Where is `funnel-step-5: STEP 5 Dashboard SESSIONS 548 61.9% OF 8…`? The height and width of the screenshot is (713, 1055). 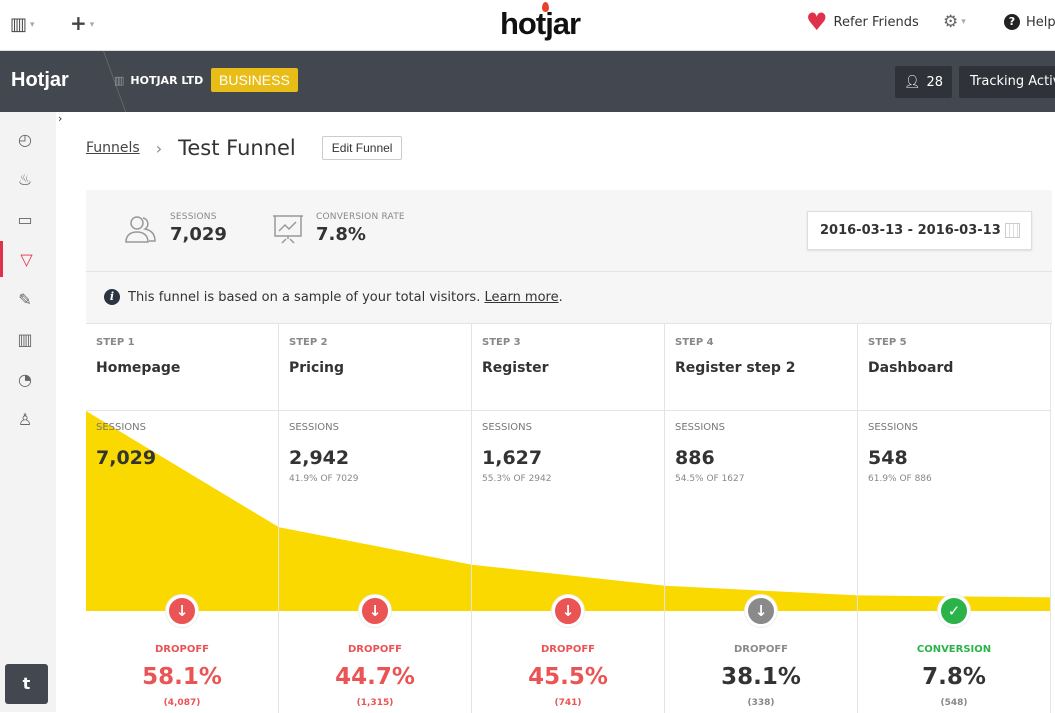 funnel-step-5: STEP 5 Dashboard SESSIONS 548 61.9% OF 8… is located at coordinates (954, 518).